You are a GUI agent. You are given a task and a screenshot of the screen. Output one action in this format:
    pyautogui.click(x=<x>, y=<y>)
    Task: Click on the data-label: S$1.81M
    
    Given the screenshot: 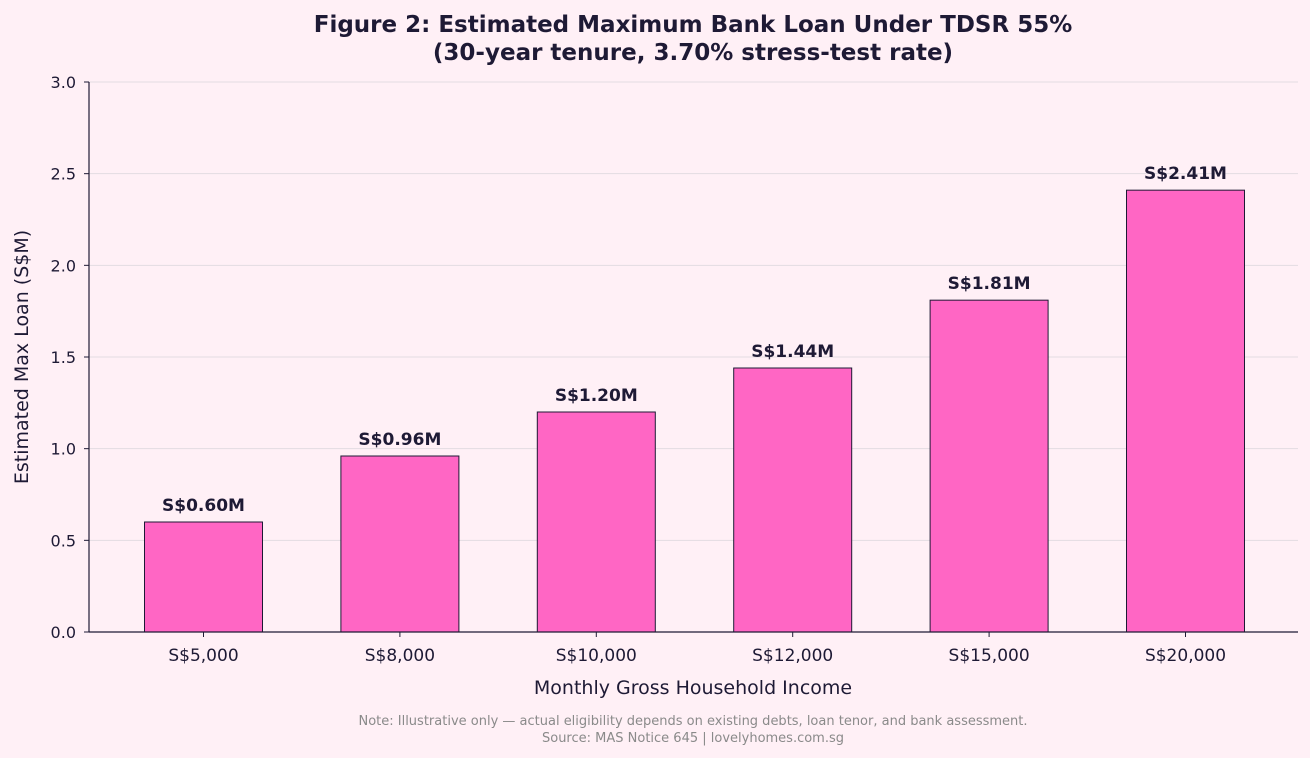 What is the action you would take?
    pyautogui.click(x=989, y=284)
    